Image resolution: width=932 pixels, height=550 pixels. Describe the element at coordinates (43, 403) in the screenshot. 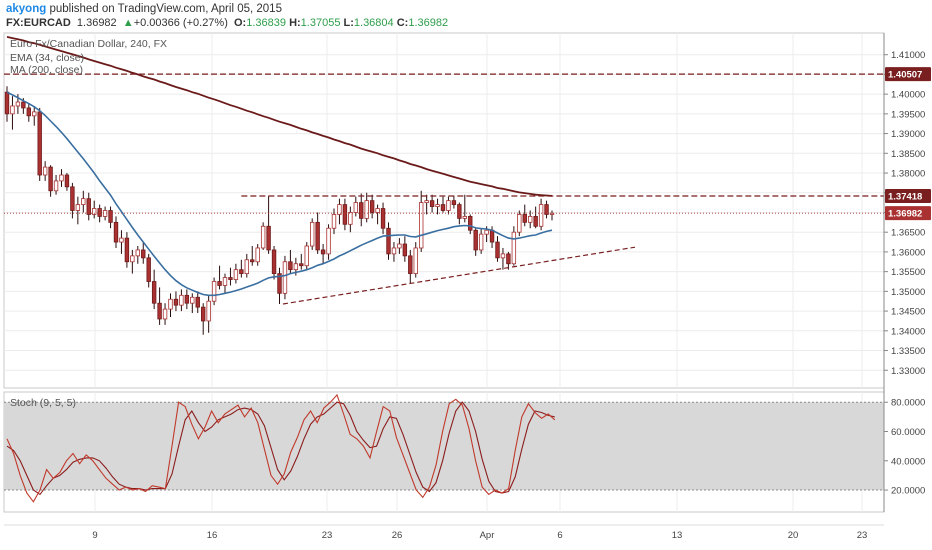

I see `stoch-legend: Stoch (9, 5, 5)` at that location.